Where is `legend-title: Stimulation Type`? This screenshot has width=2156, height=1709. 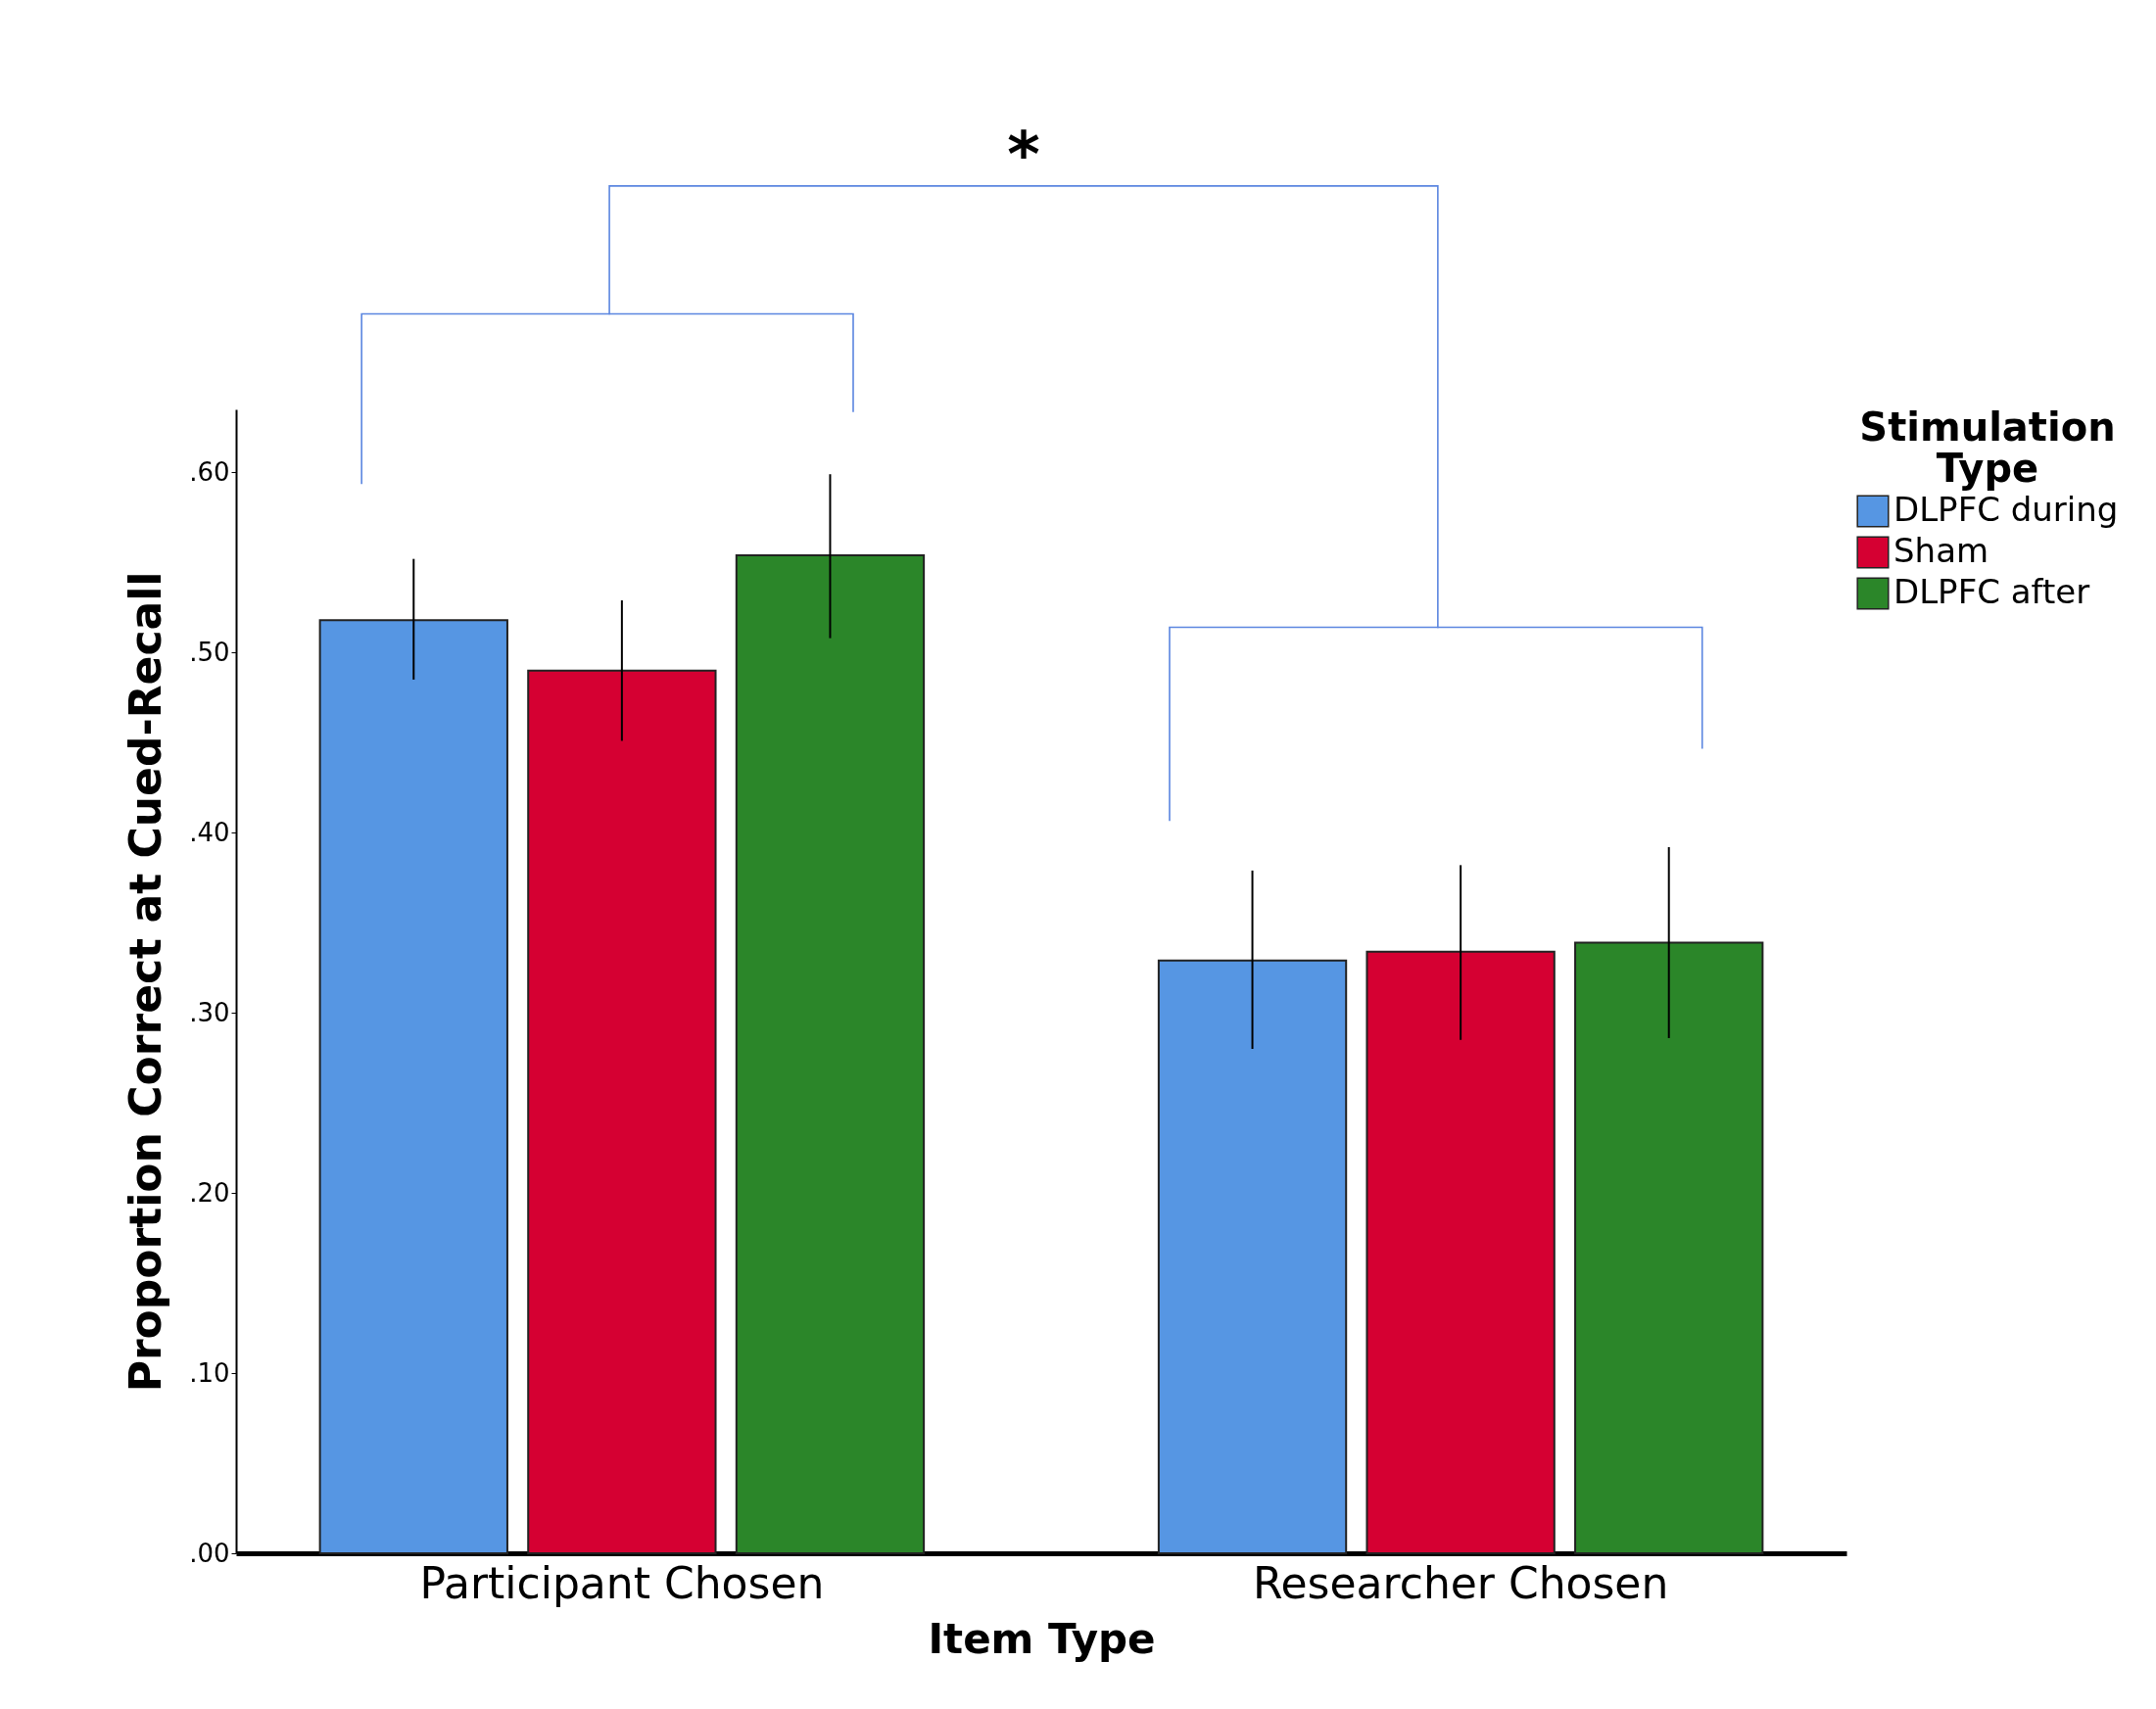 legend-title: Stimulation Type is located at coordinates (1987, 447).